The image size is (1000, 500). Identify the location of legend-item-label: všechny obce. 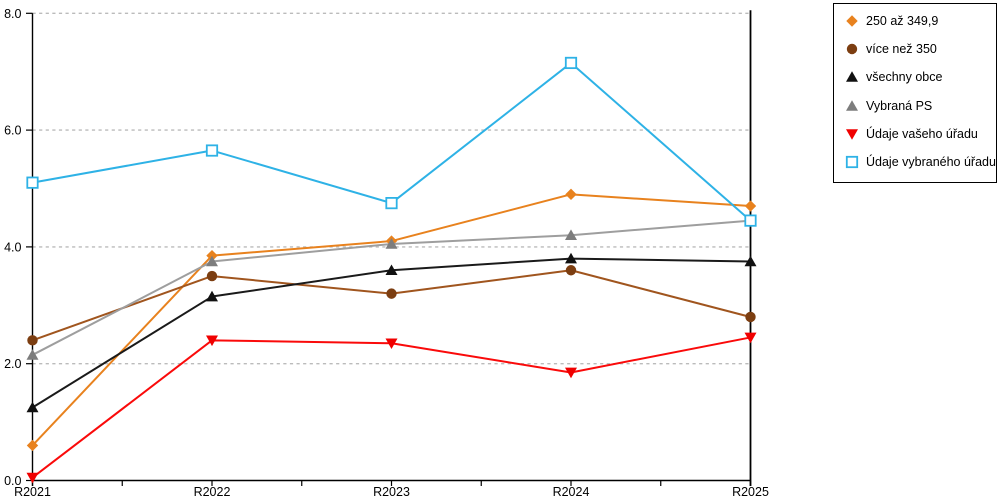
(904, 77).